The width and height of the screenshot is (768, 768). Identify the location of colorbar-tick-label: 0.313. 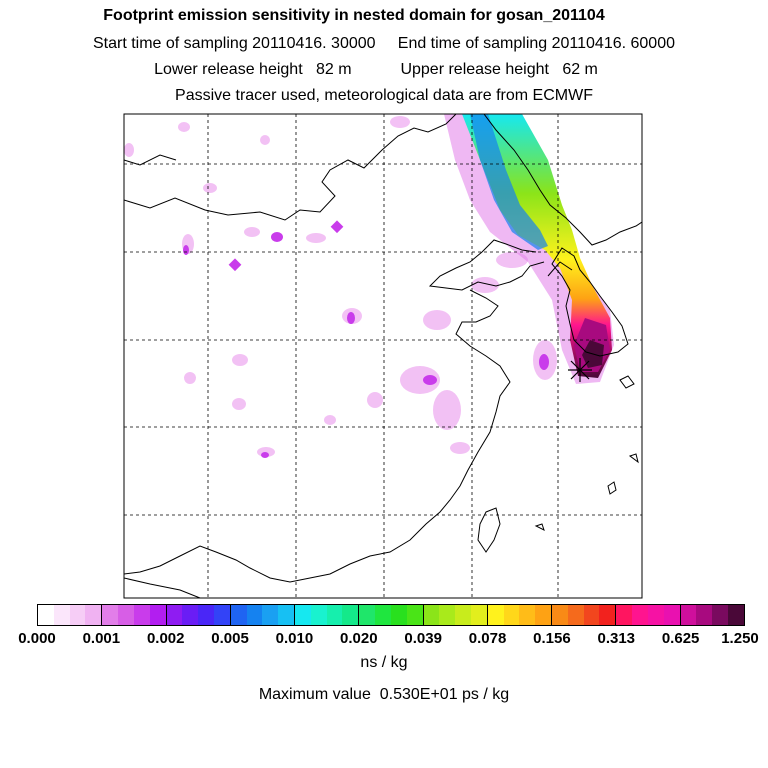
(616, 638).